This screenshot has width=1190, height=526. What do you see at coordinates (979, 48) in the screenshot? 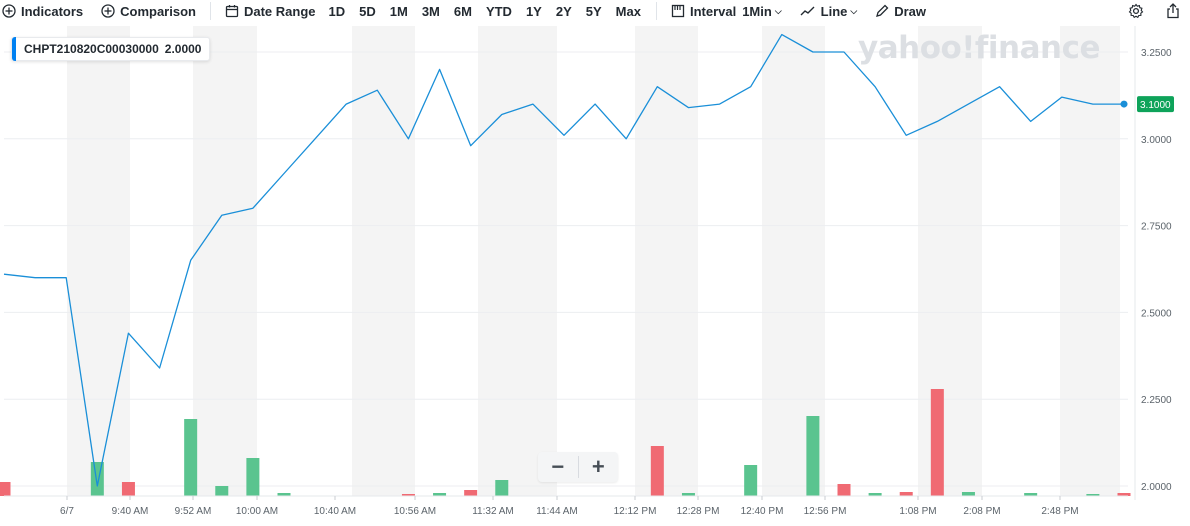
I see `yahoo-finance-watermark: yahoo!finance` at bounding box center [979, 48].